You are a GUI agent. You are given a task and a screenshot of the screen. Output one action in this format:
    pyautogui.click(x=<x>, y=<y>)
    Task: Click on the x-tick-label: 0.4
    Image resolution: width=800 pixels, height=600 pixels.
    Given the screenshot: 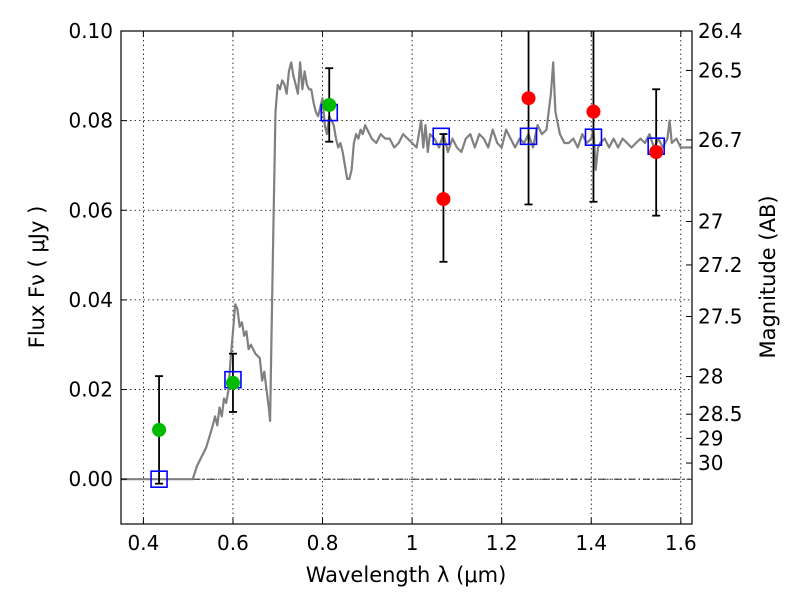 What is the action you would take?
    pyautogui.click(x=143, y=543)
    